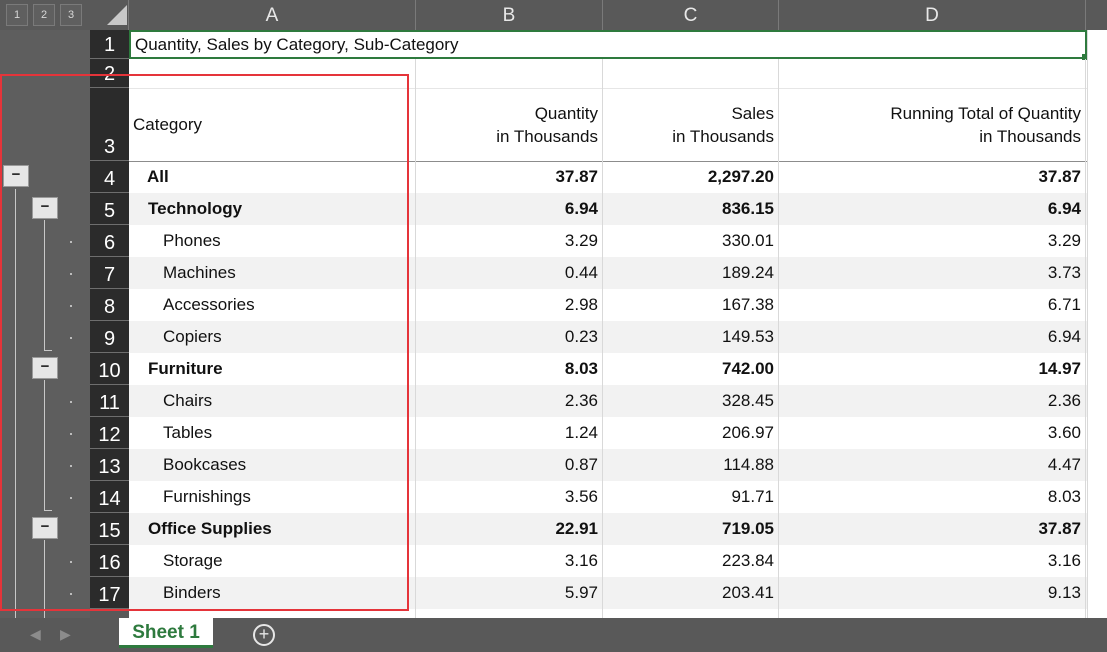  Describe the element at coordinates (45, 368) in the screenshot. I see `collapse-furniture-button: −` at that location.